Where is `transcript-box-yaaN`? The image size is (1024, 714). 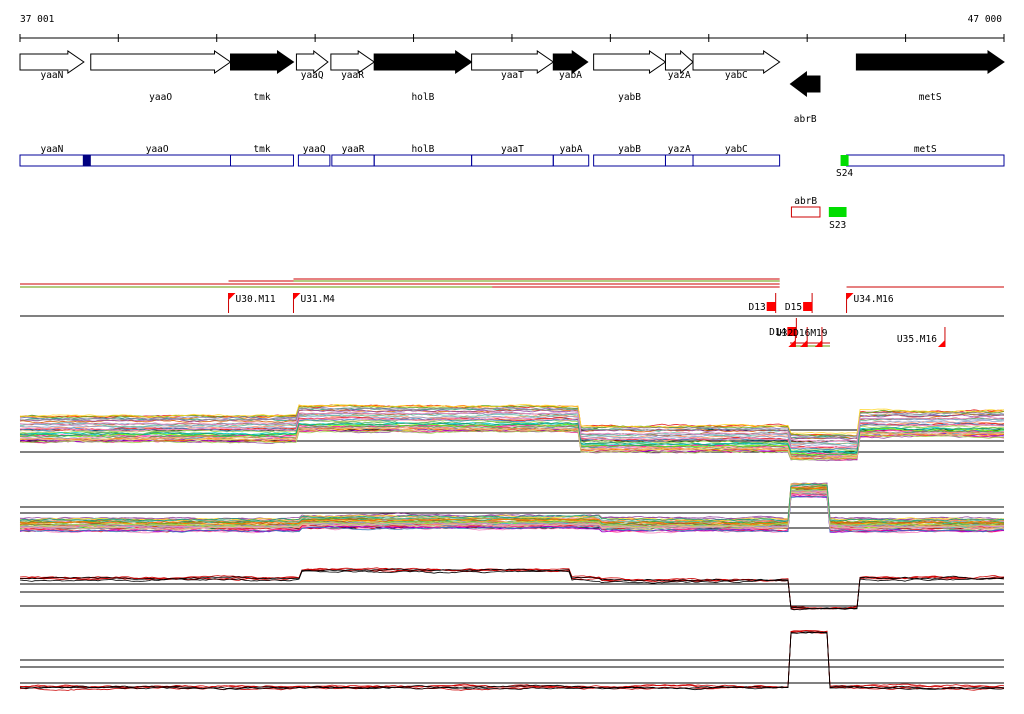
transcript-box-yaaN is located at coordinates (52, 160).